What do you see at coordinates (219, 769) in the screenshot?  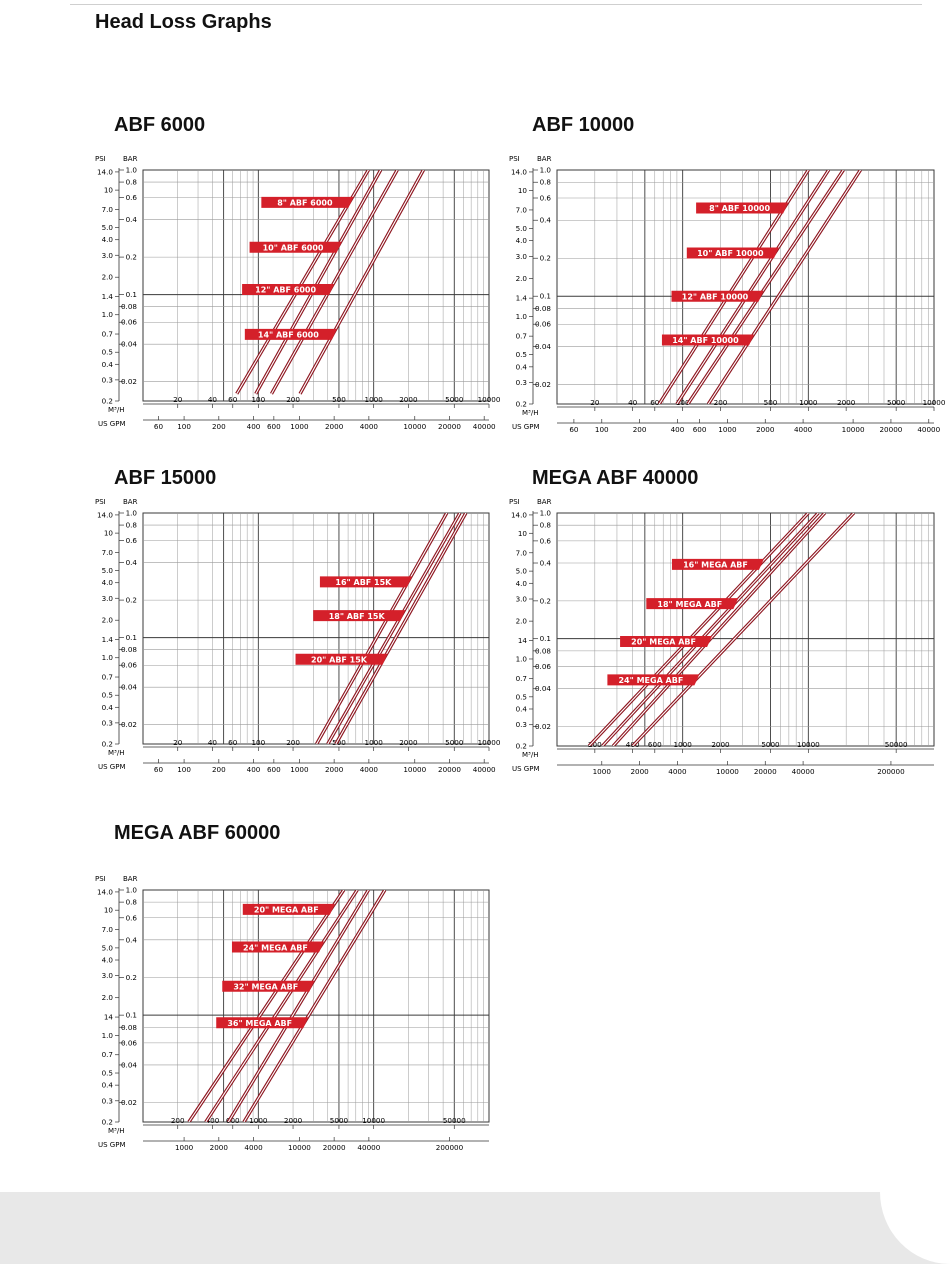 I see `chart2-gpm-tick-label: 200` at bounding box center [219, 769].